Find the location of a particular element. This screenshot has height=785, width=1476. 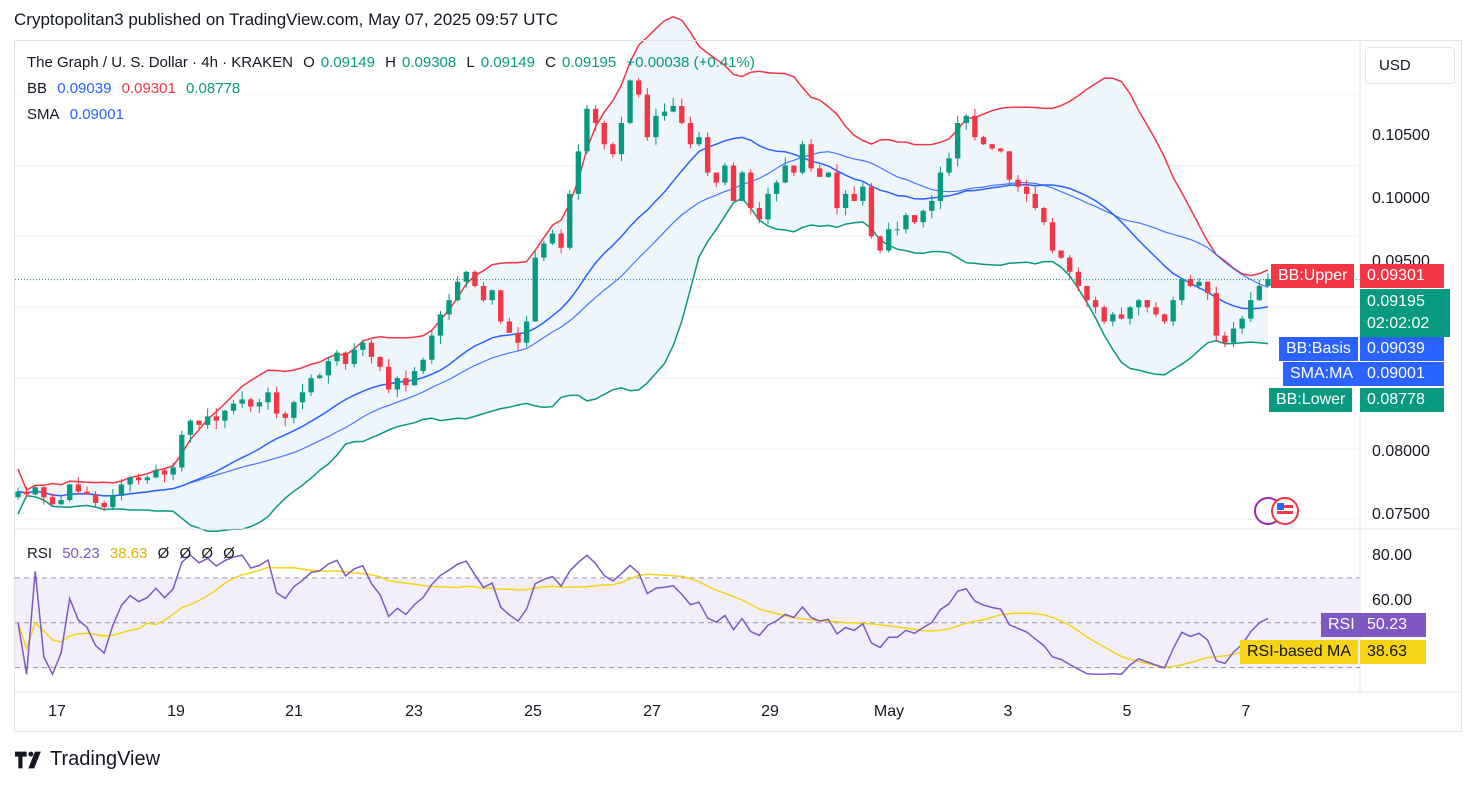

bb-upper-tag-value: 0.09301 is located at coordinates (1402, 276).